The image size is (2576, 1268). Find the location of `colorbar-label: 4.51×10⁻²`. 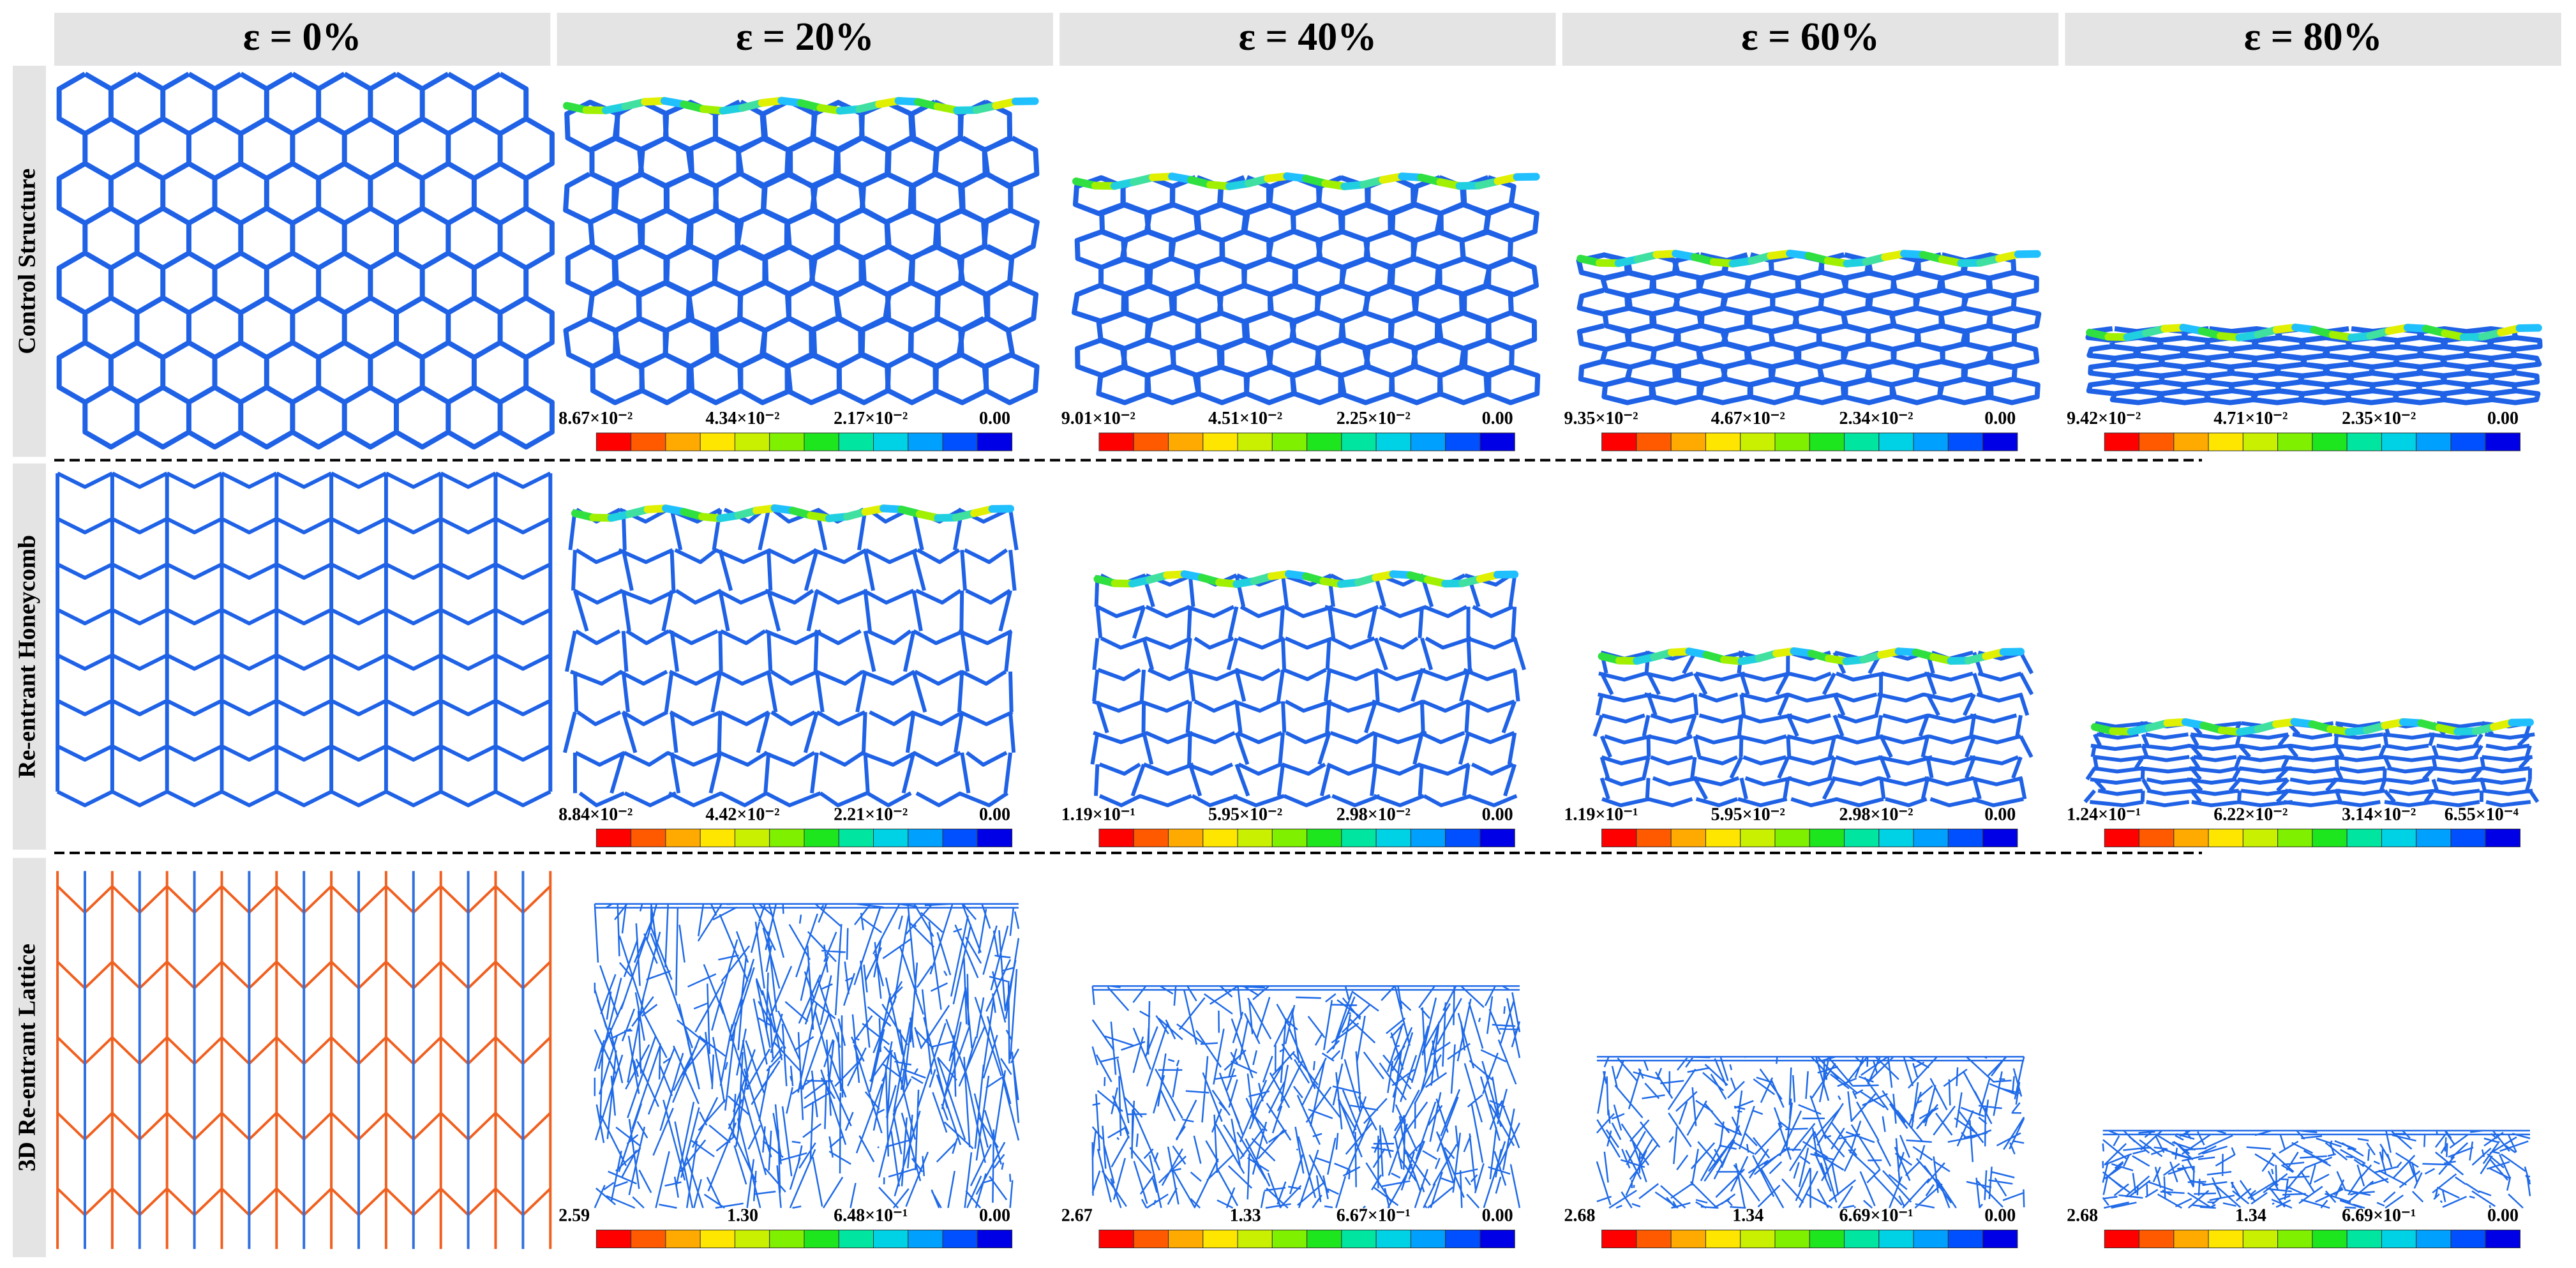

colorbar-label: 4.51×10⁻² is located at coordinates (1245, 419).